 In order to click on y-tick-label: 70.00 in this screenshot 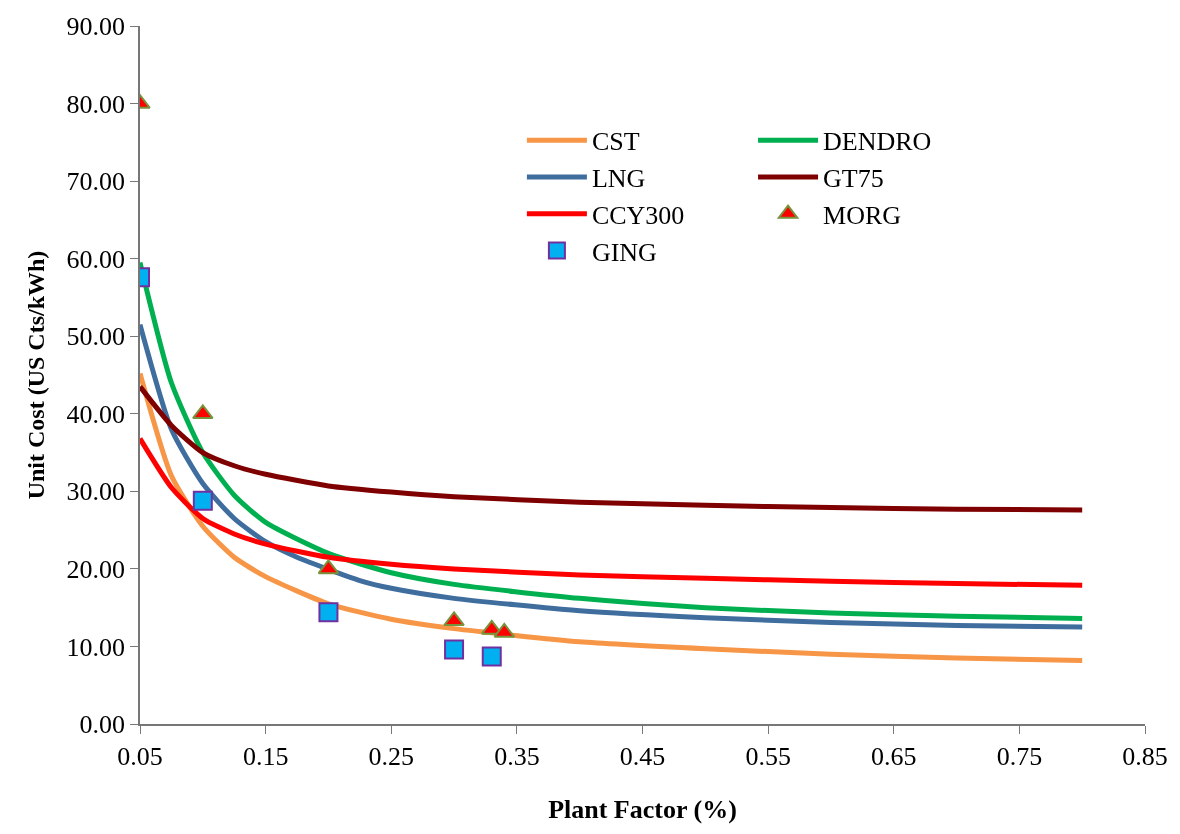, I will do `click(96, 182)`.